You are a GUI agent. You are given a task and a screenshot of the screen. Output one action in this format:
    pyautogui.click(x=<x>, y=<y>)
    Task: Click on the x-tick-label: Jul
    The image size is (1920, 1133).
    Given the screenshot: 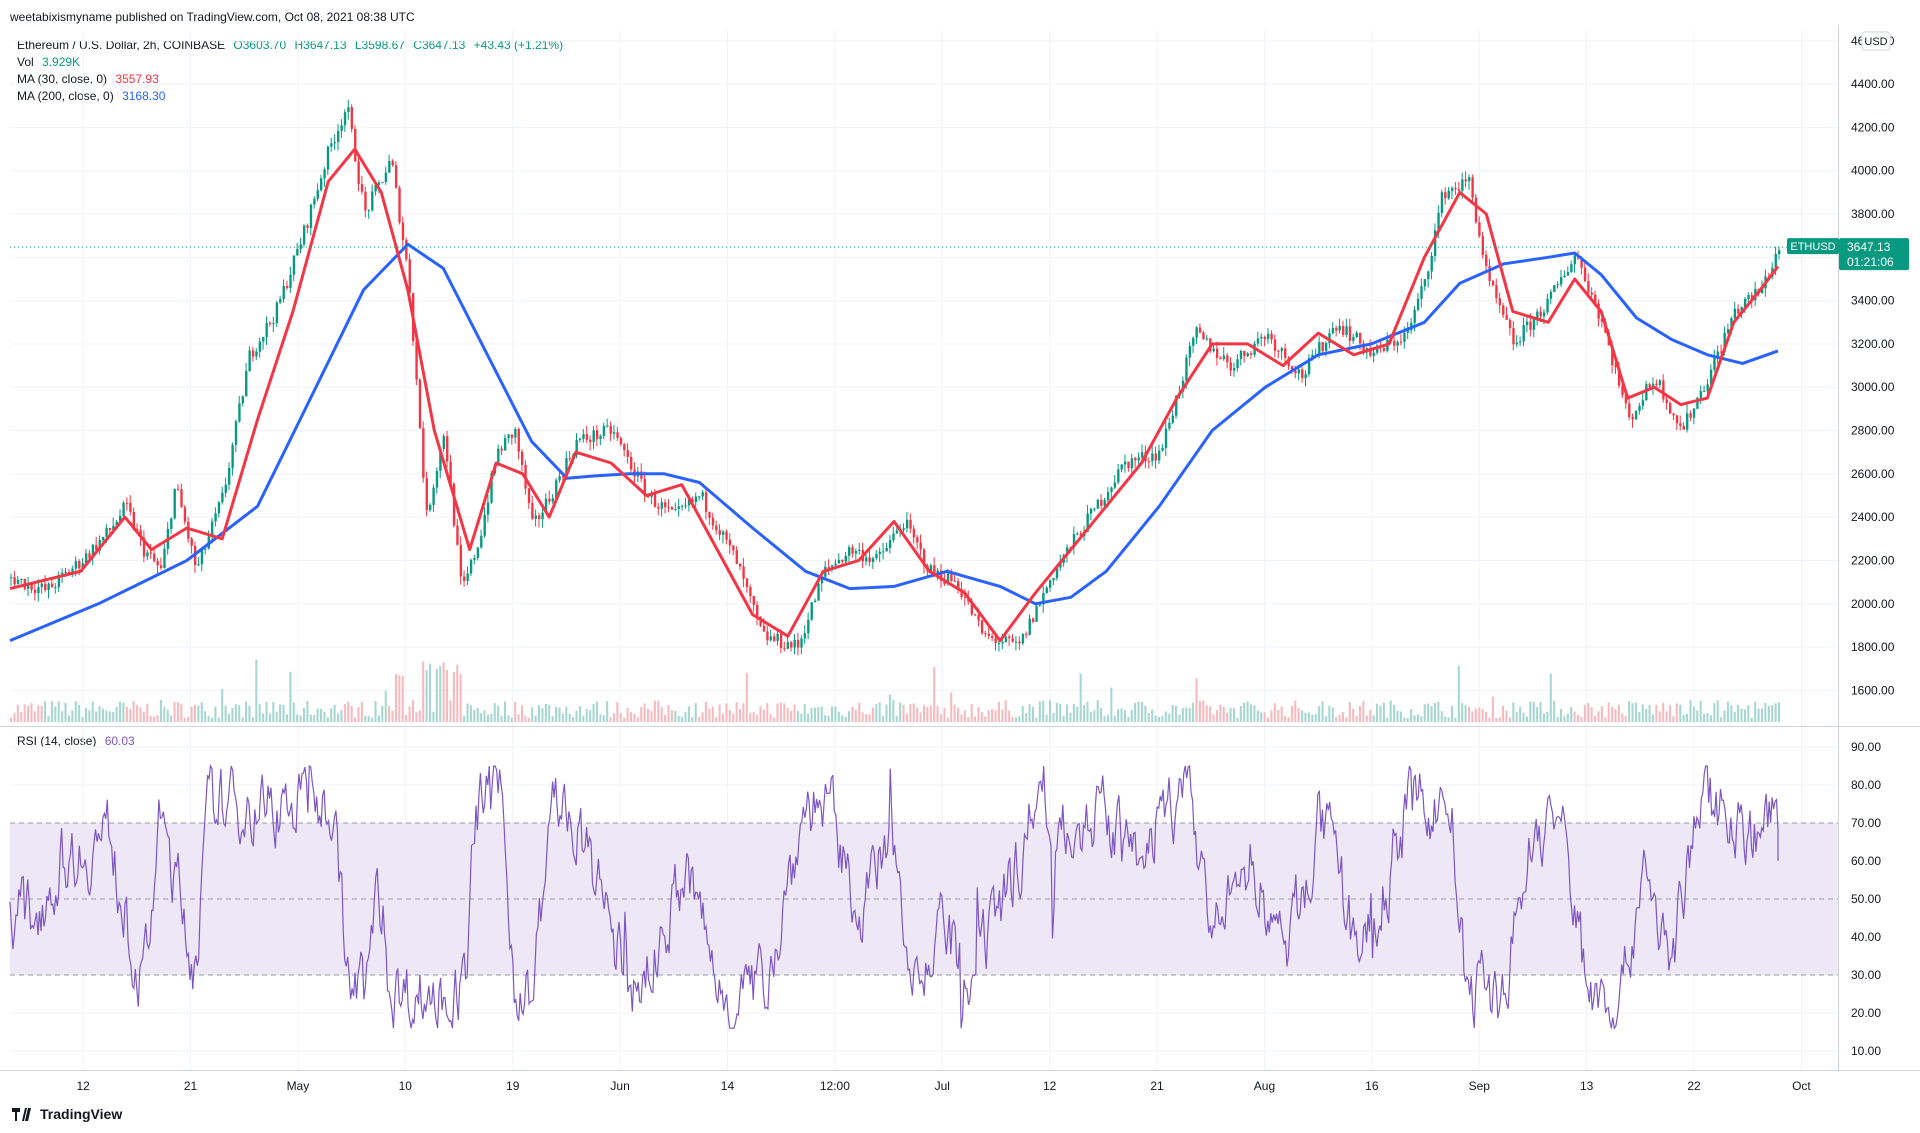 What is the action you would take?
    pyautogui.click(x=942, y=1086)
    